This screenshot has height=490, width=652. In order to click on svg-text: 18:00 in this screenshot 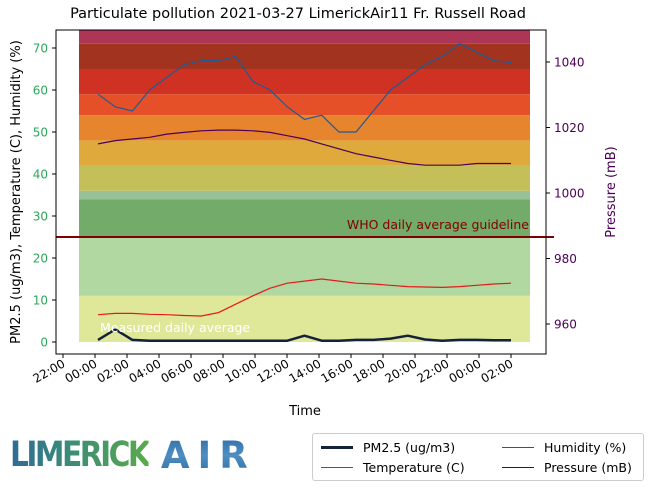, I will do `click(369, 370)`.